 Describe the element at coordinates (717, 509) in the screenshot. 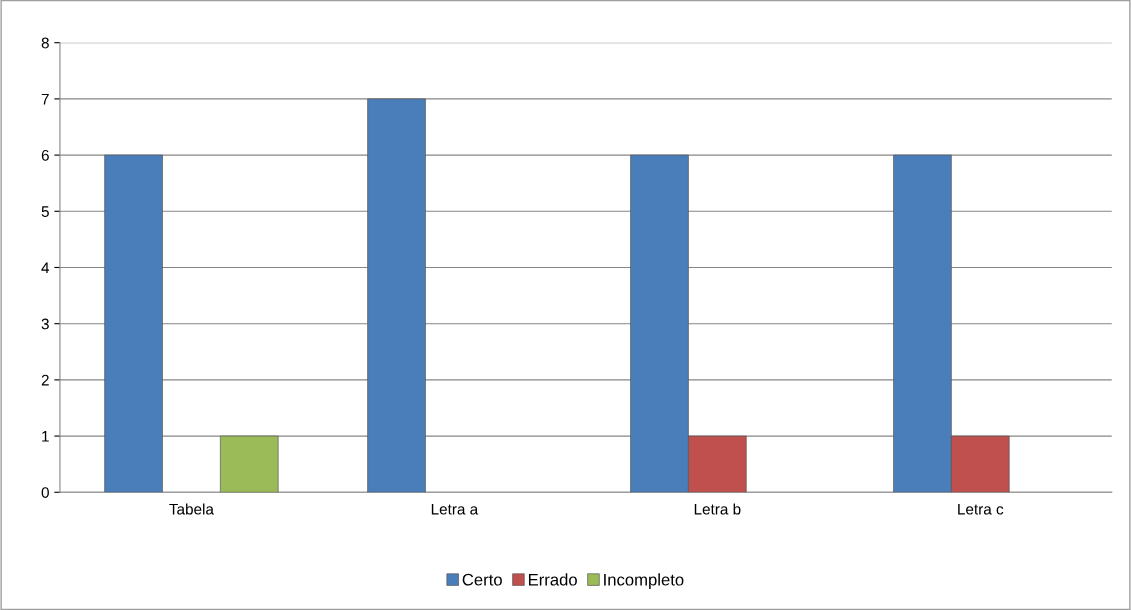

I see `x-tick-label: Letra b` at that location.